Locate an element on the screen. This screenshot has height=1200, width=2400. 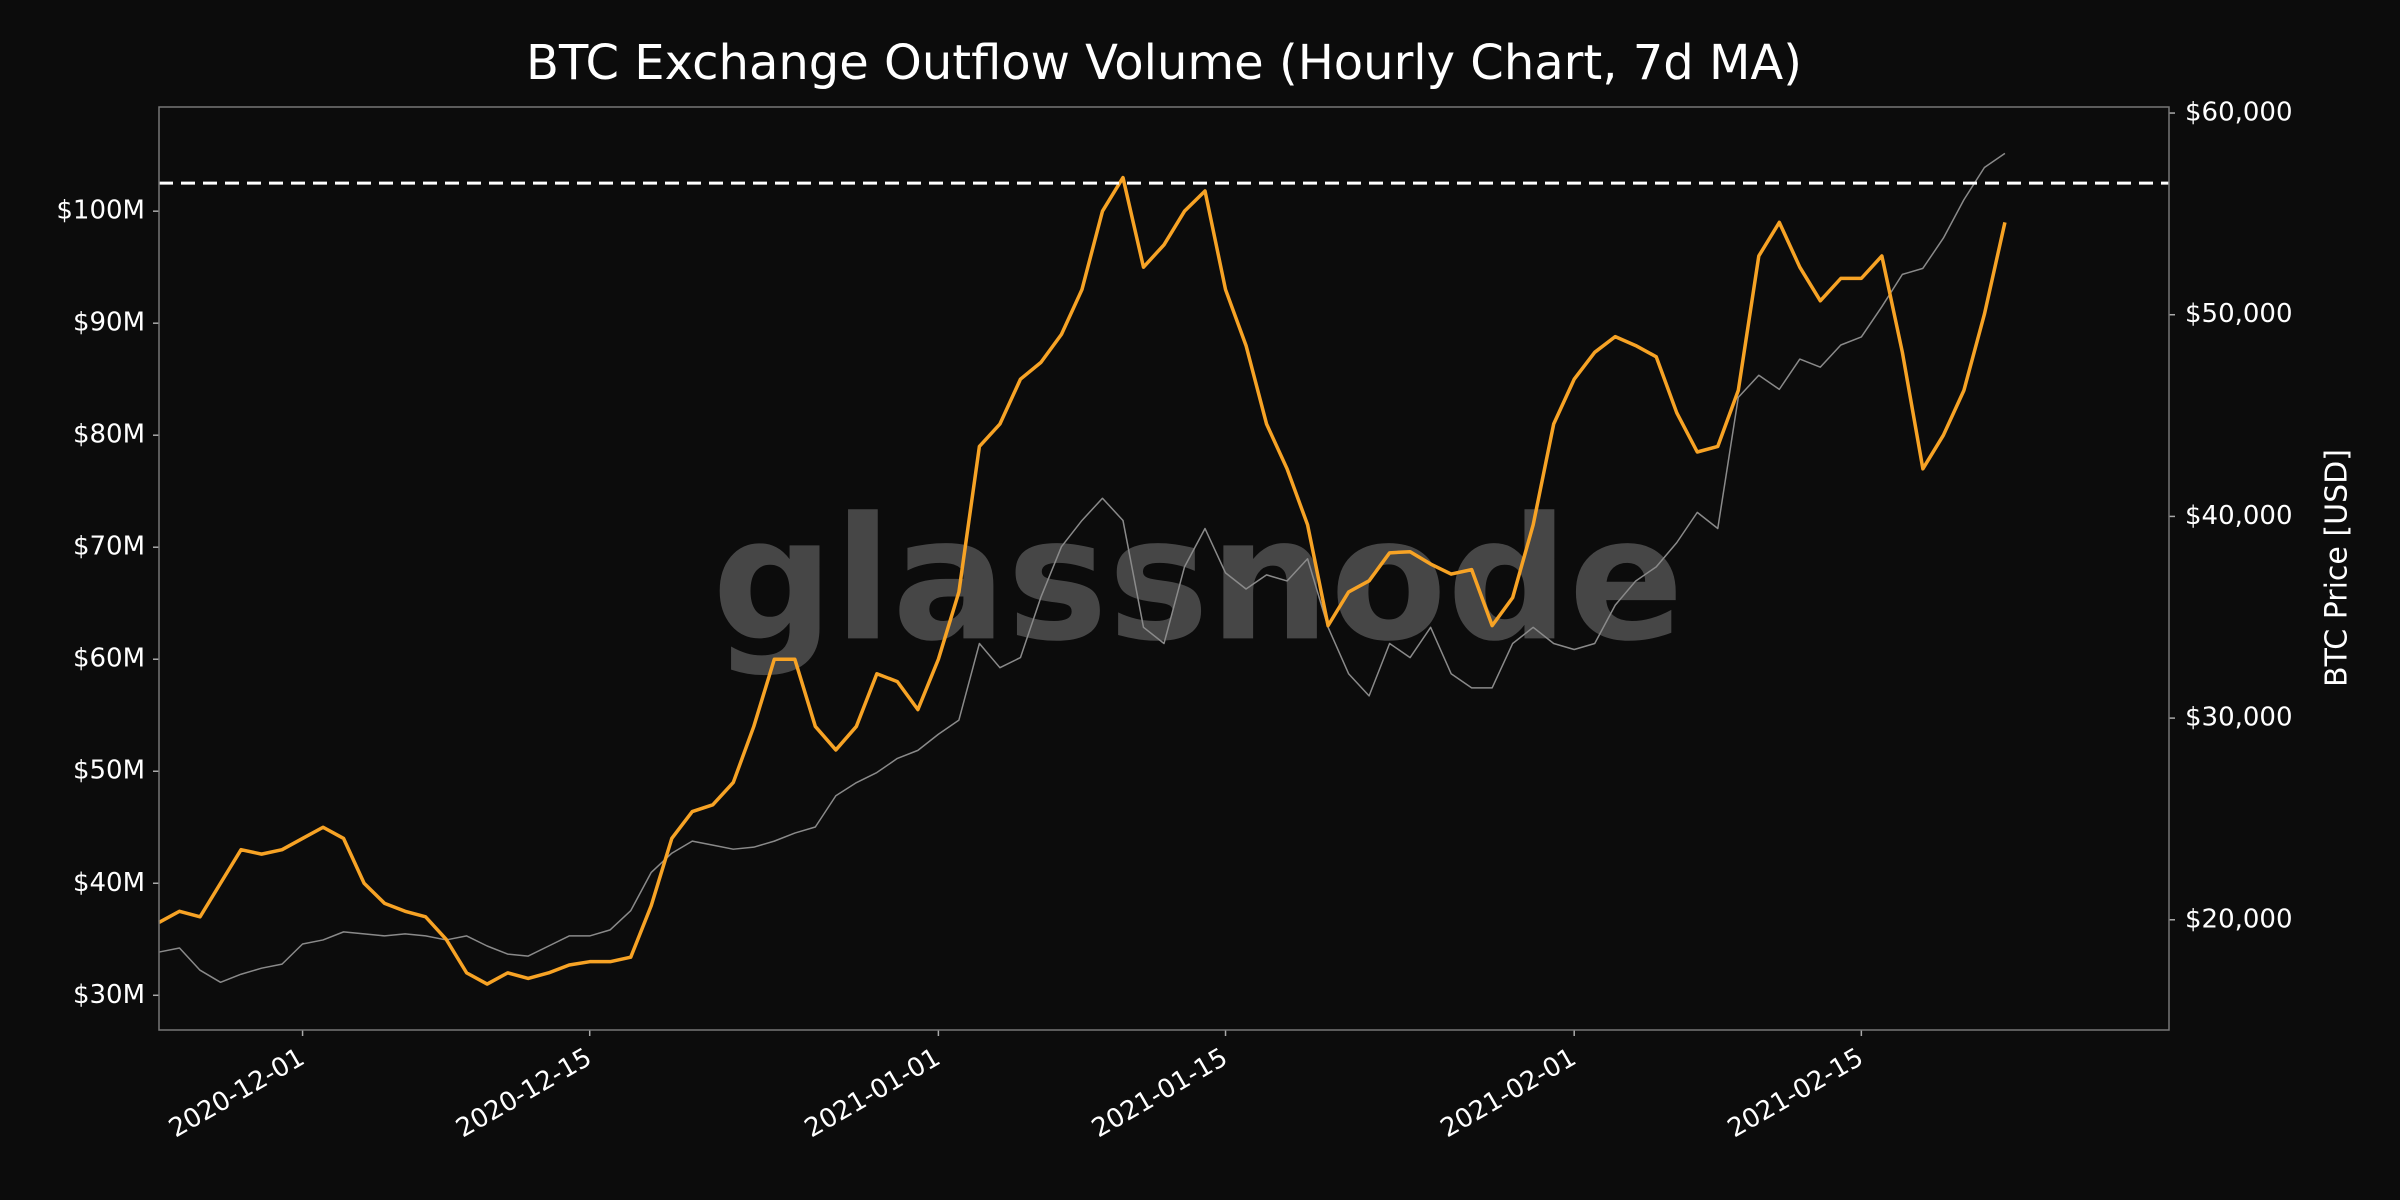
y2-tick-label: $40,000 is located at coordinates (2239, 516).